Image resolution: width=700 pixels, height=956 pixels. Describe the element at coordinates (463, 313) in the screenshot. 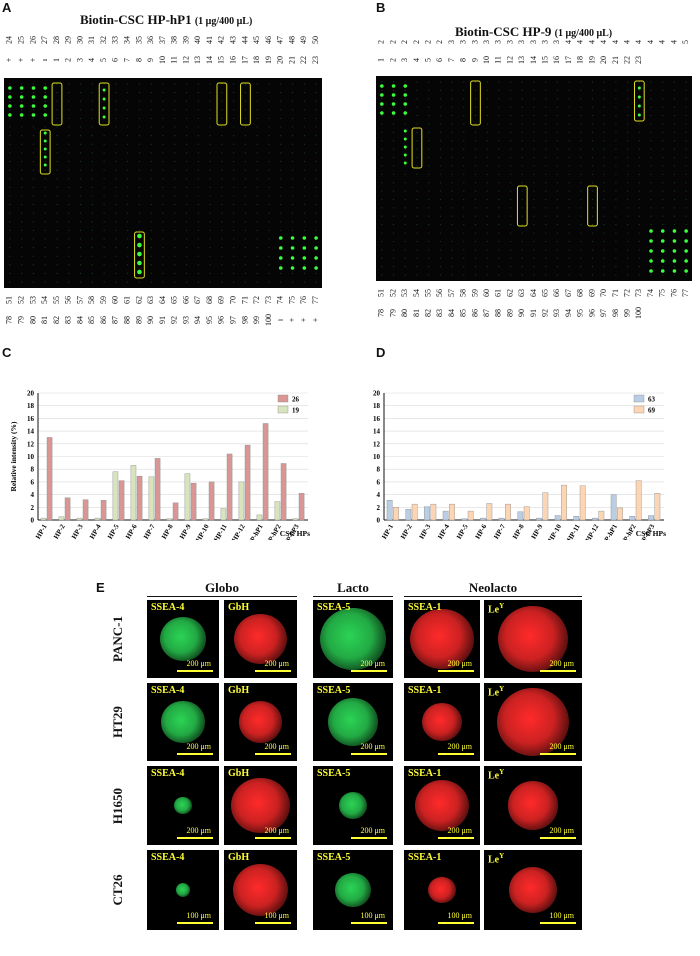

I see `array-b-bottom-label: 85` at that location.